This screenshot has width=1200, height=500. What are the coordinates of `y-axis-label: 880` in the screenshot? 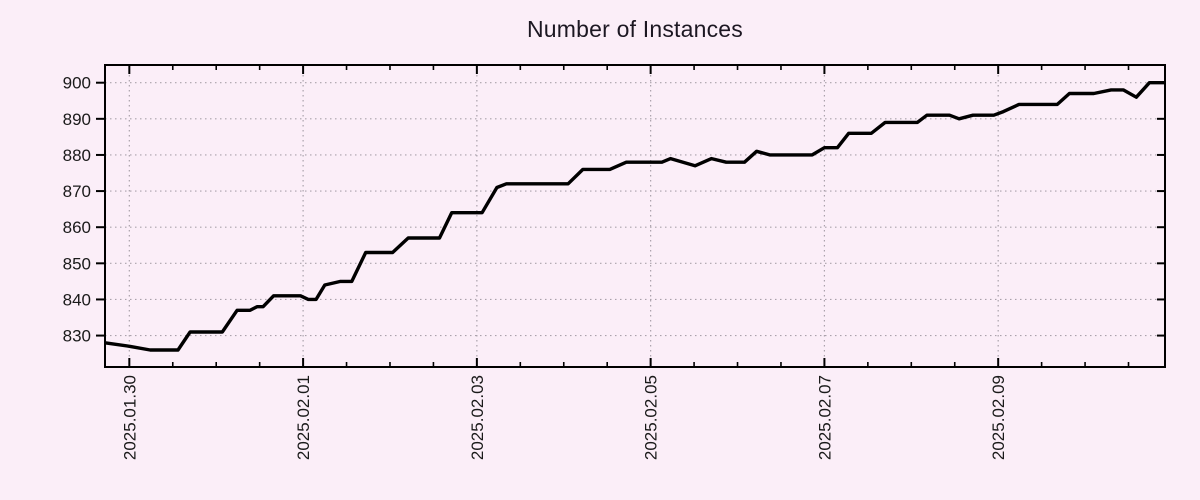 It's located at (77, 155).